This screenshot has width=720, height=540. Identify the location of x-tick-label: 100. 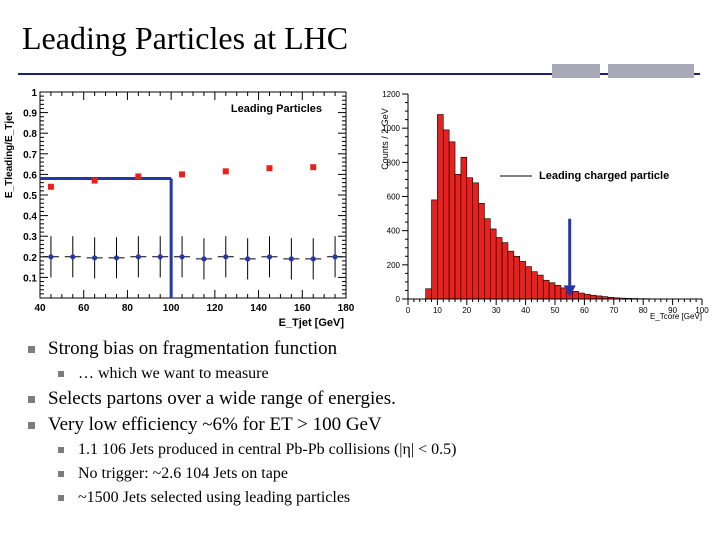
(702, 310).